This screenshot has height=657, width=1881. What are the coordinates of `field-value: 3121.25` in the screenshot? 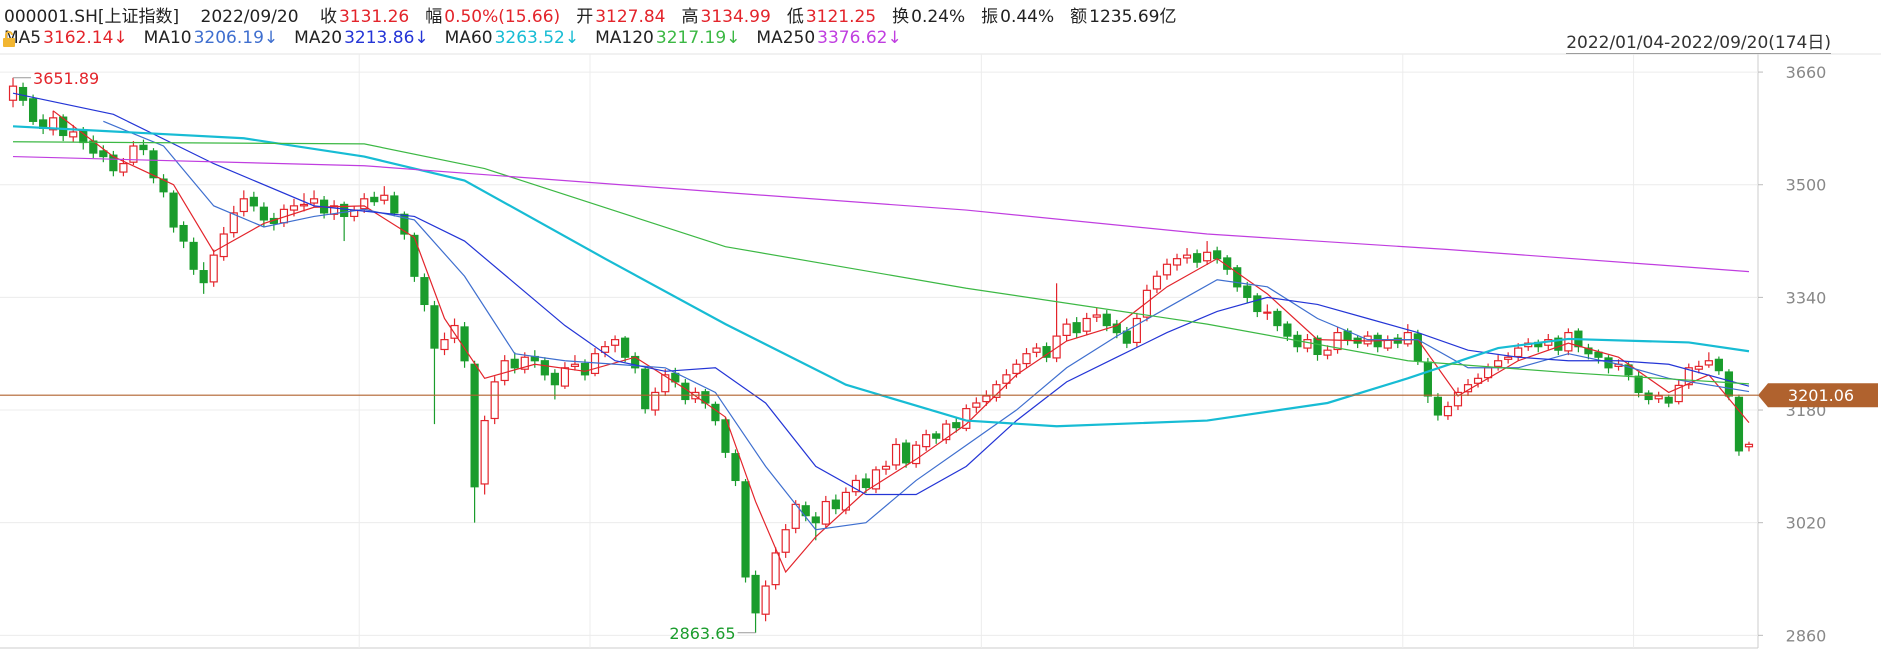 It's located at (841, 17).